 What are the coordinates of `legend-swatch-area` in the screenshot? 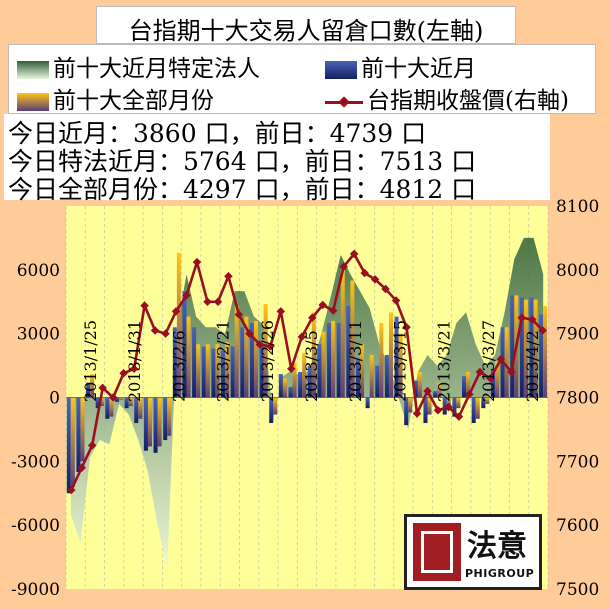 It's located at (33, 70).